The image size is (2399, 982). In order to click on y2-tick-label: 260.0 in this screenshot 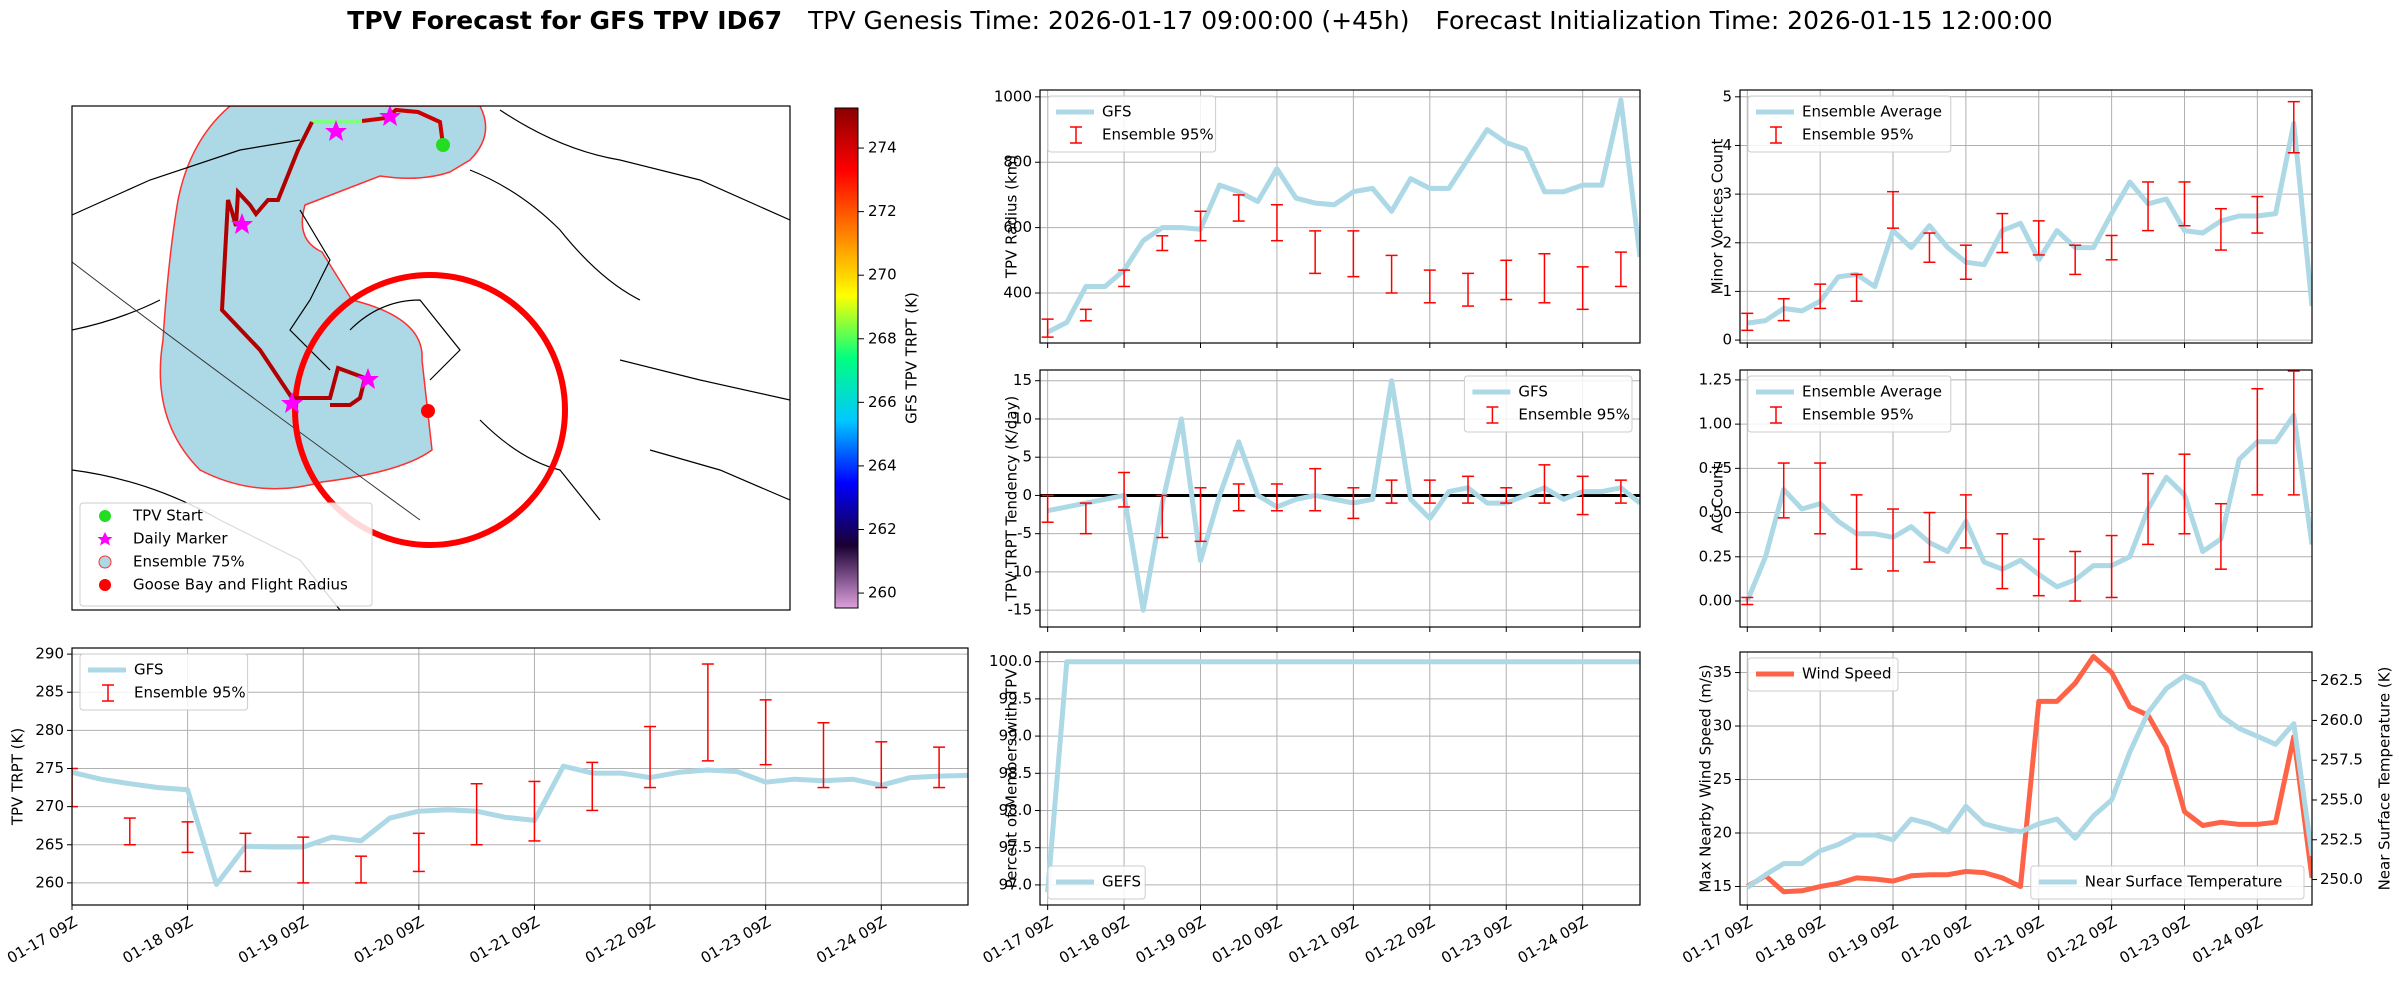, I will do `click(2341, 720)`.